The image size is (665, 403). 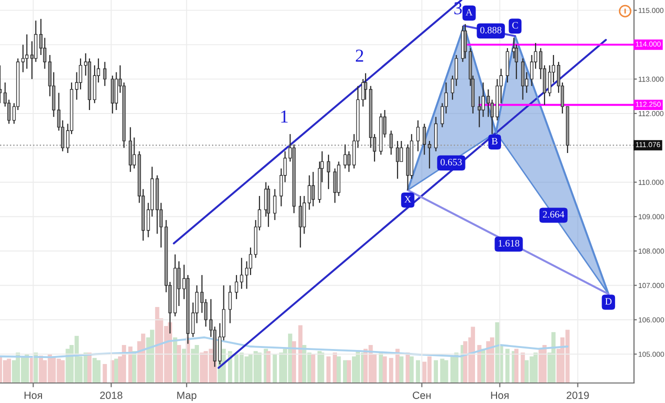 What do you see at coordinates (408, 199) in the screenshot?
I see `annotation: X` at bounding box center [408, 199].